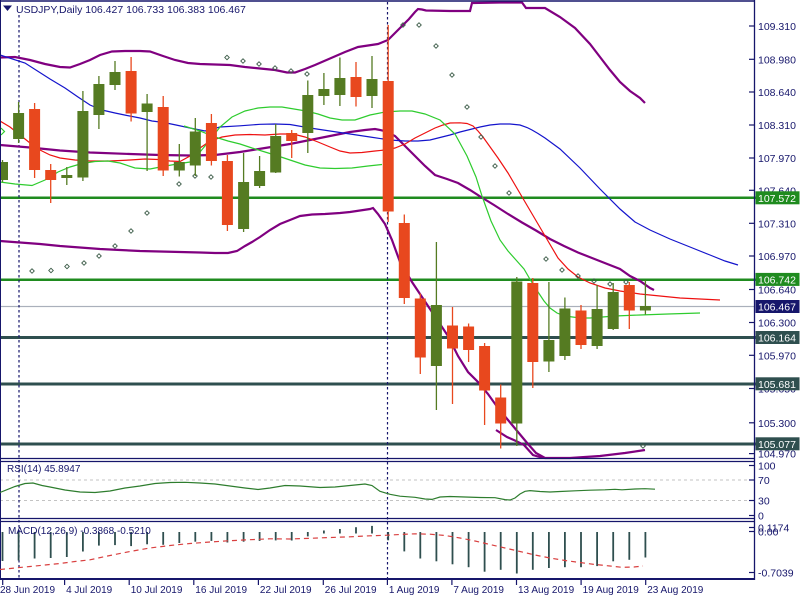 The height and width of the screenshot is (600, 800). I want to click on svg-text: 100, so click(767, 467).